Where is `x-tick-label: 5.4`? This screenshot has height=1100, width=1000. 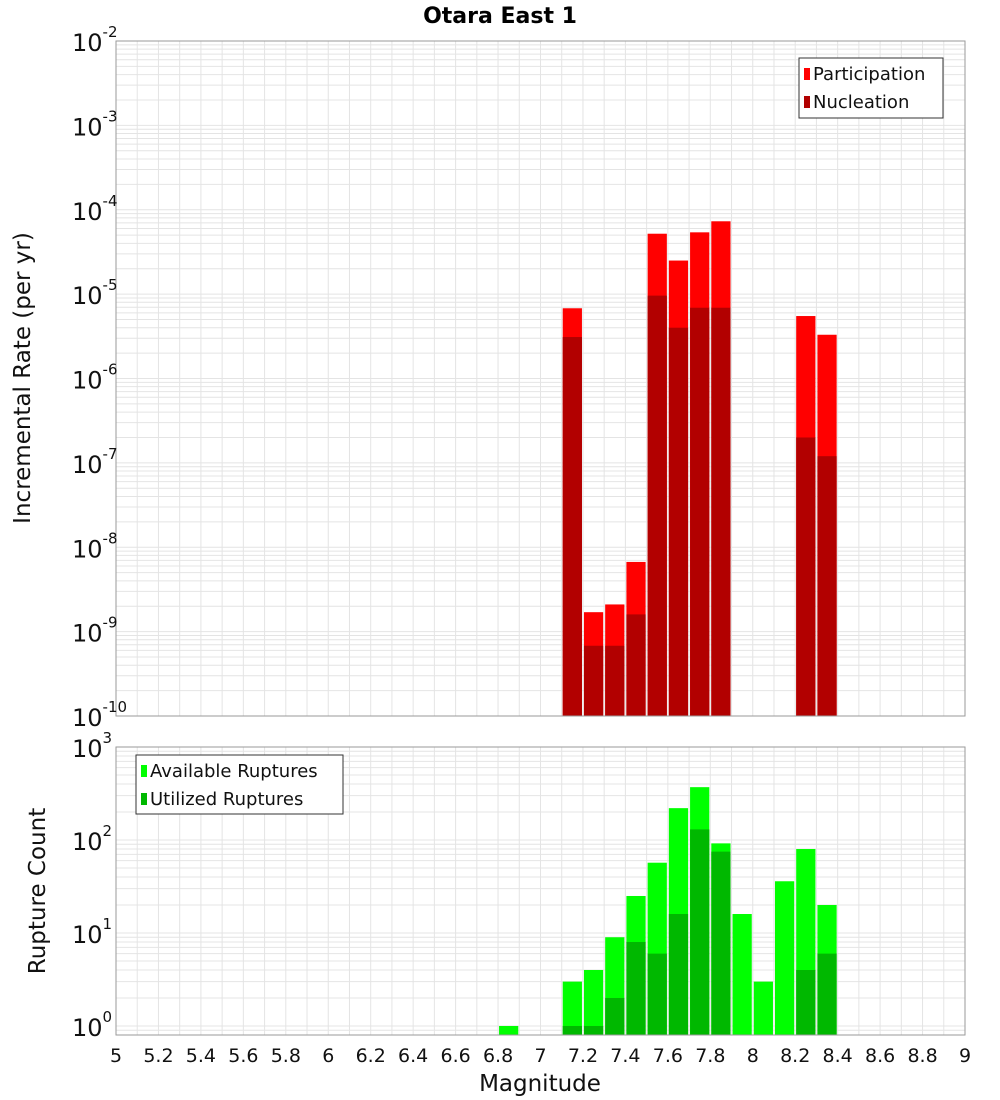 x-tick-label: 5.4 is located at coordinates (201, 1056).